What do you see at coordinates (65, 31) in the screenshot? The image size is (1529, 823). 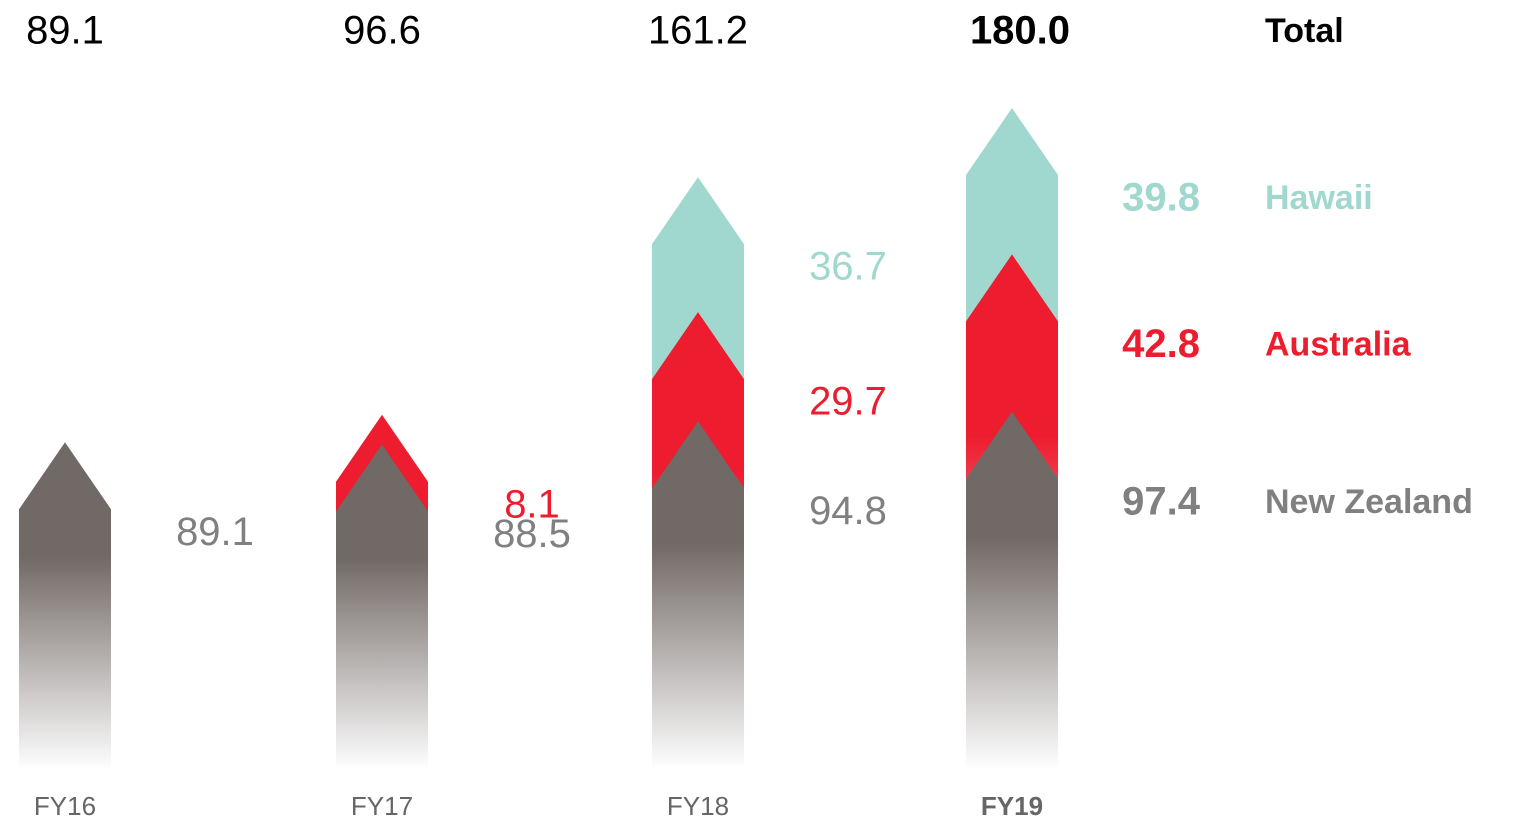 I see `total-label: 89.1` at bounding box center [65, 31].